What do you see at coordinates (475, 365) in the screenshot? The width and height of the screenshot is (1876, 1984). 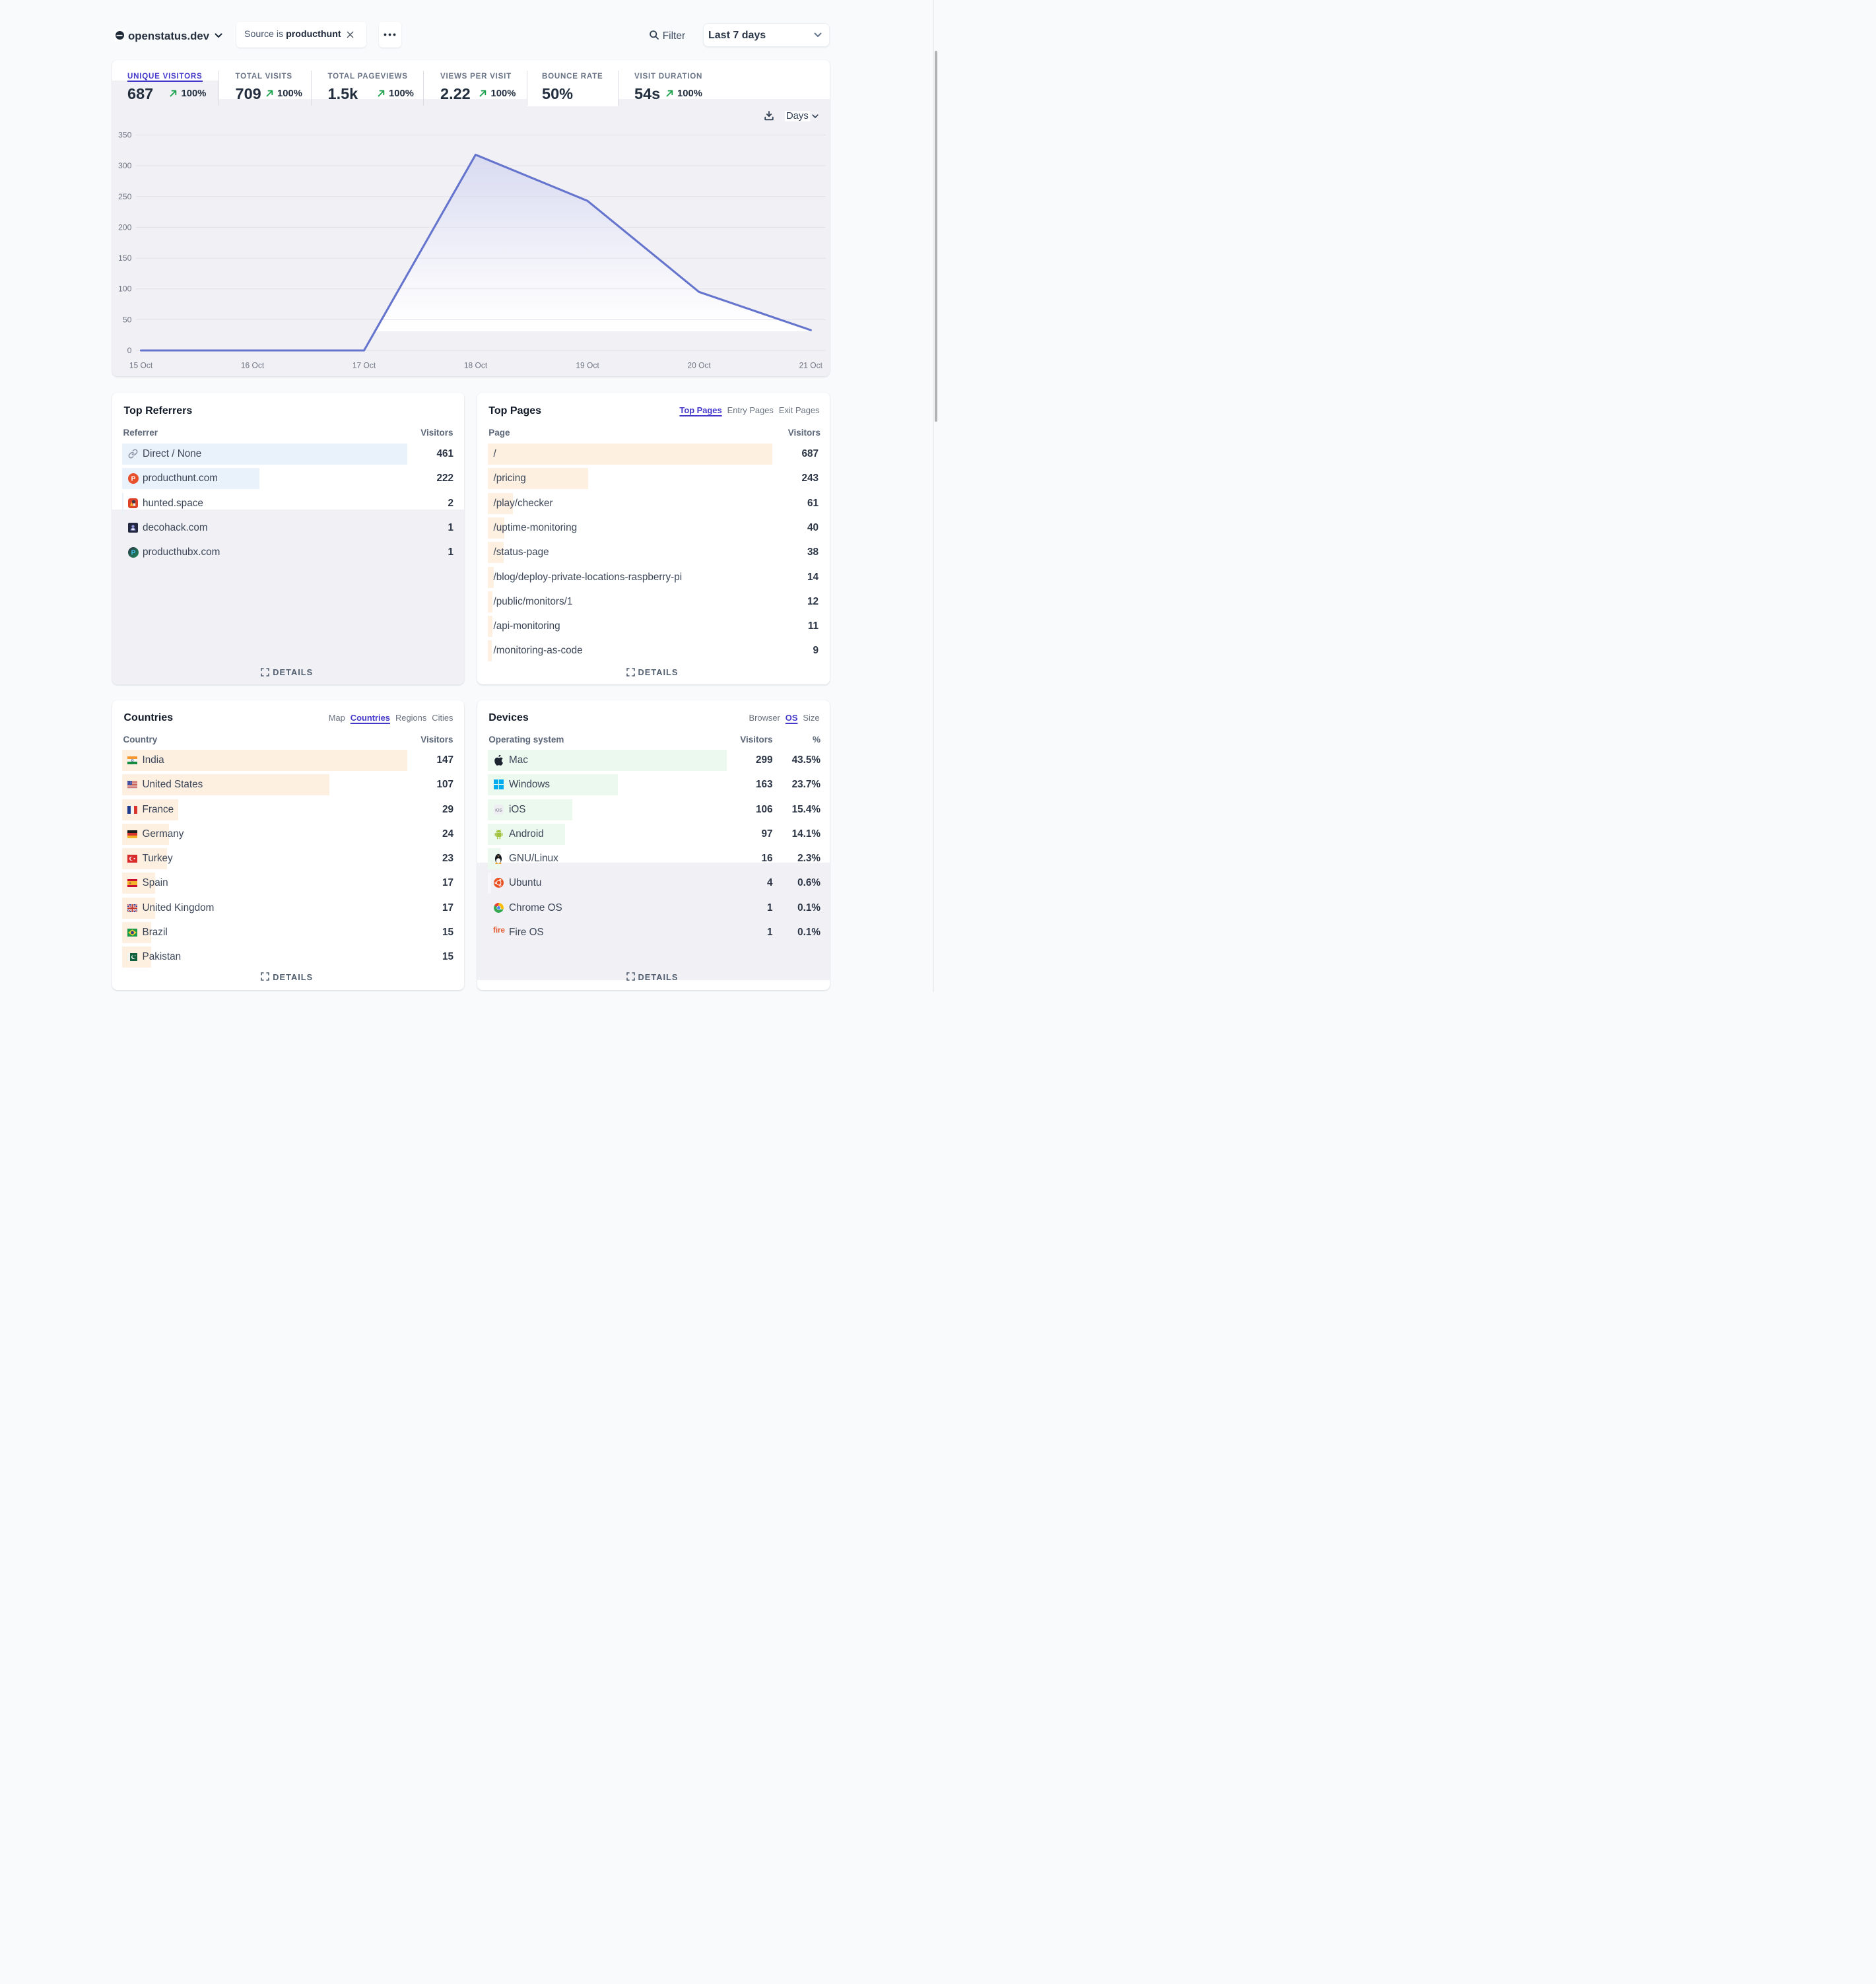 I see `svg-text: 18 Oct` at bounding box center [475, 365].